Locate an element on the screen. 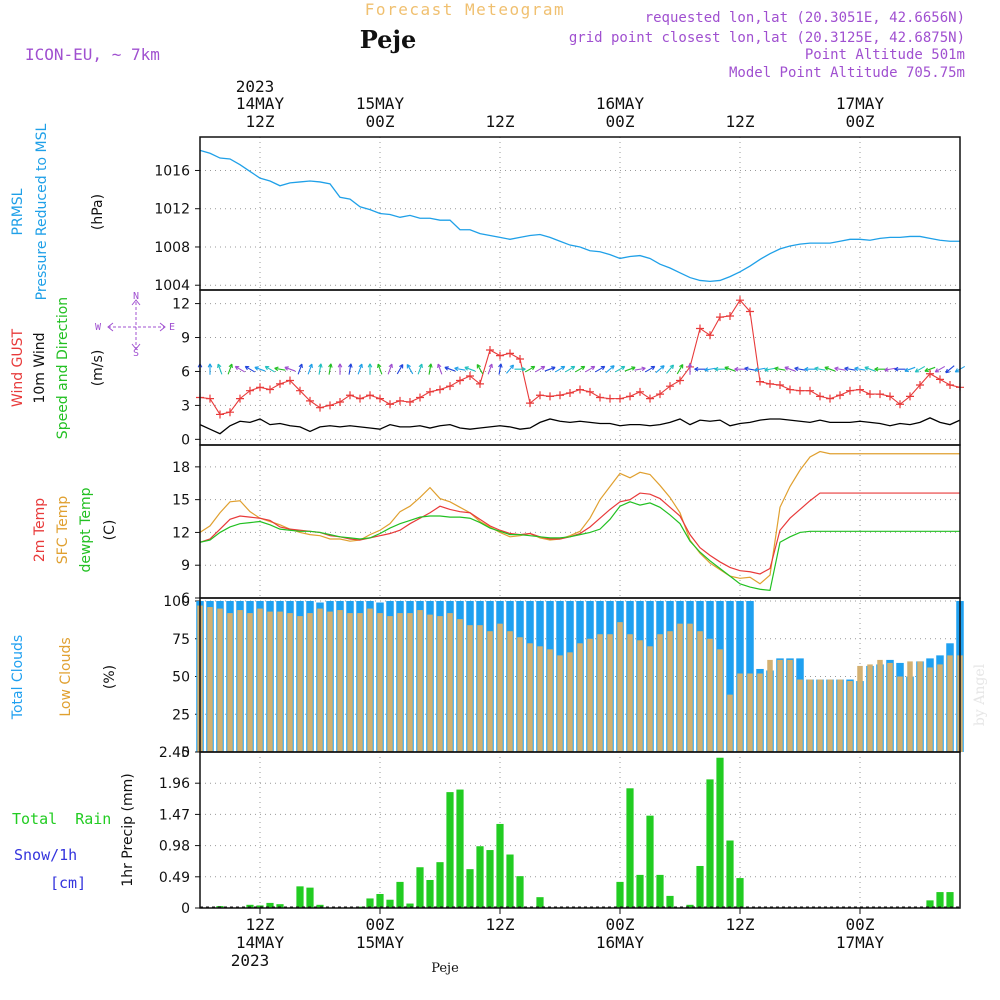  clouds-unit: (%) is located at coordinates (110, 677).